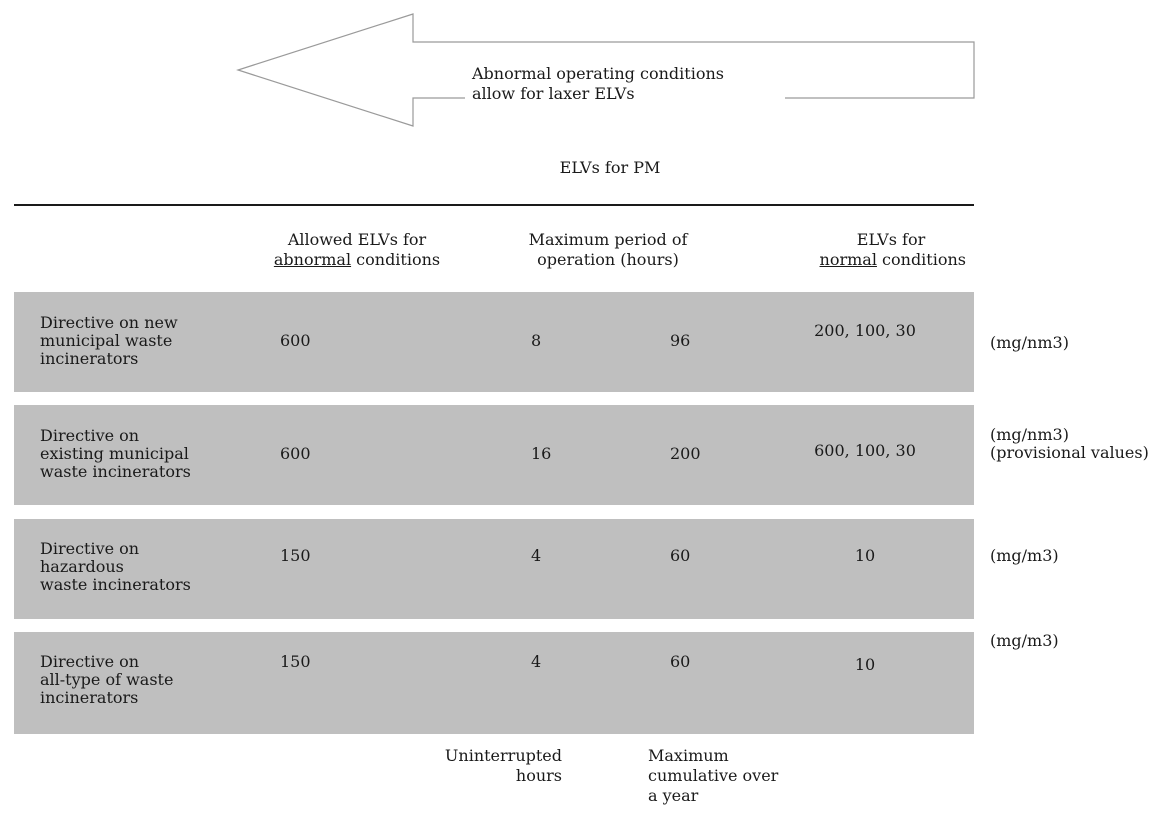 This screenshot has width=1172, height=814. Describe the element at coordinates (357, 239) in the screenshot. I see `header-abnormal-line1: Allowed ELVs for` at that location.